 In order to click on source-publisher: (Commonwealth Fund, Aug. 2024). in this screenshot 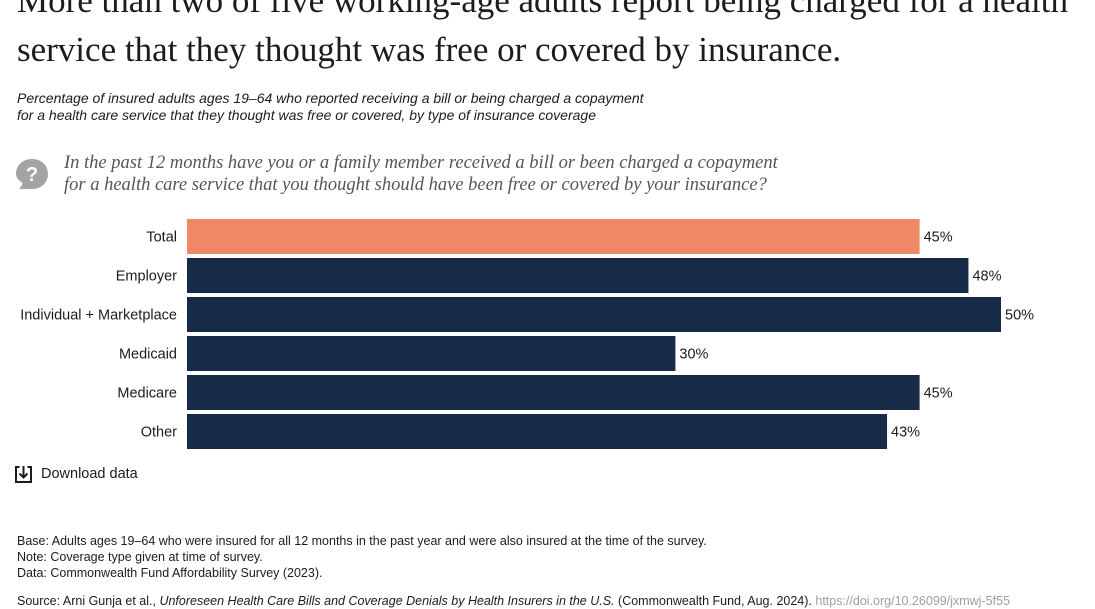, I will do `click(715, 601)`.